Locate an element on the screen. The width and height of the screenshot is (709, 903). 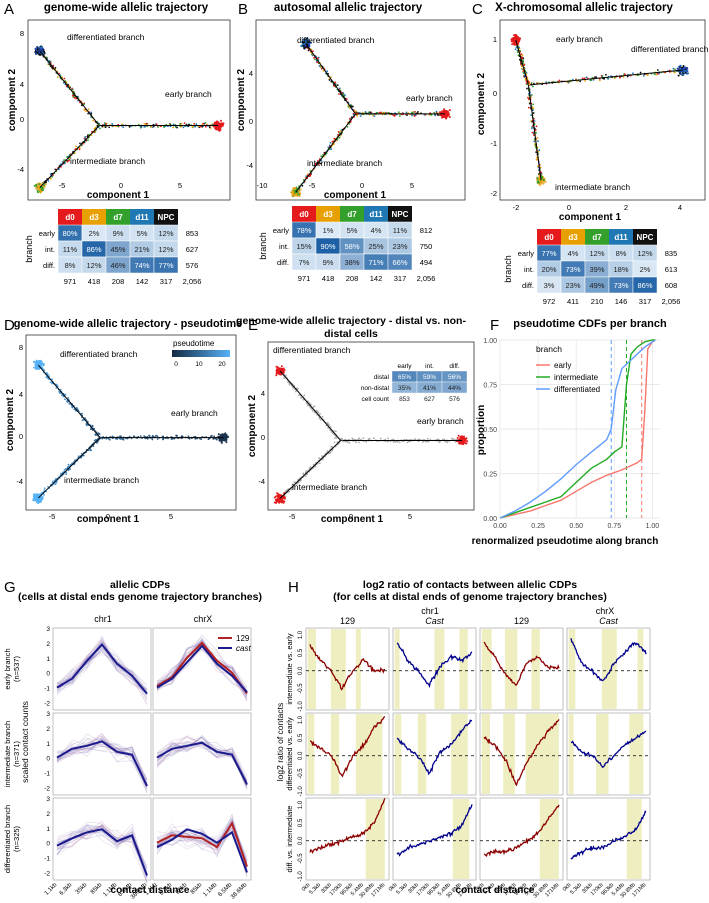
table-header-label: d3 is located at coordinates (94, 217).